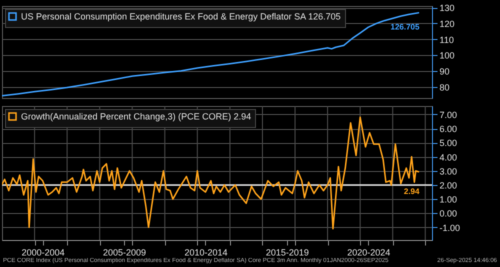 Image resolution: width=500 pixels, height=267 pixels. I want to click on legend-label: Growth(Annualized Percent Change,3) (PCE CORE) 2.94, so click(136, 117).